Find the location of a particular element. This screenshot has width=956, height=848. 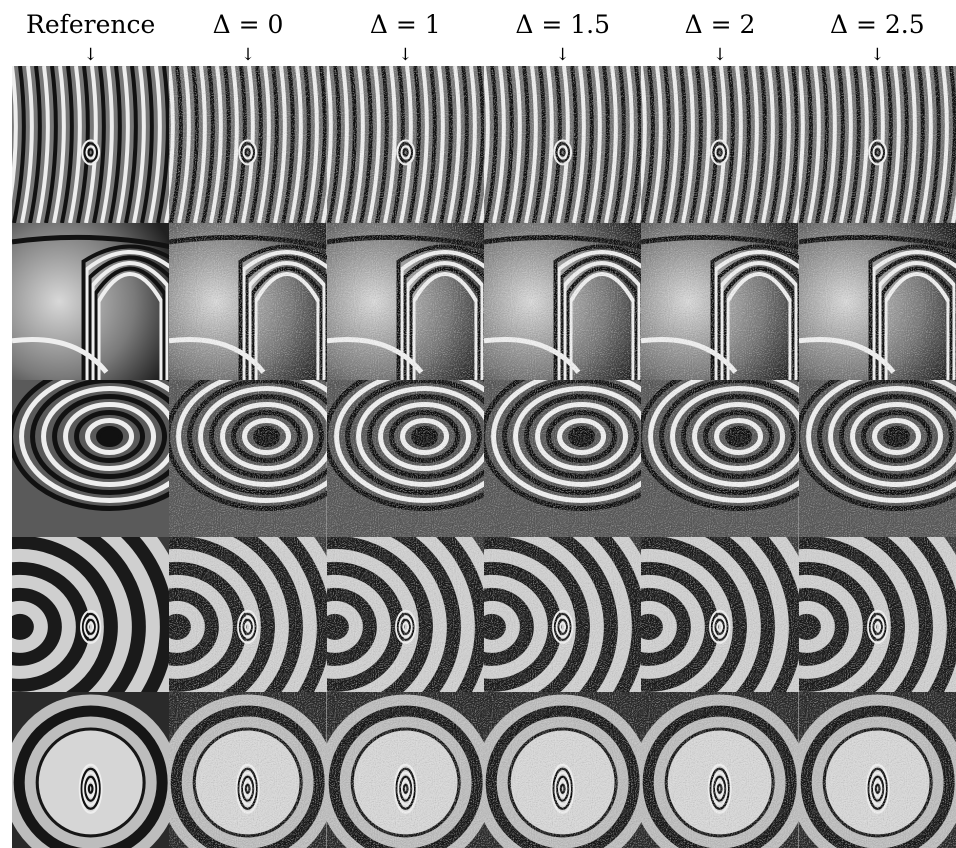

column-header-delta-1: Δ = 1 ↓ is located at coordinates (405, 35).